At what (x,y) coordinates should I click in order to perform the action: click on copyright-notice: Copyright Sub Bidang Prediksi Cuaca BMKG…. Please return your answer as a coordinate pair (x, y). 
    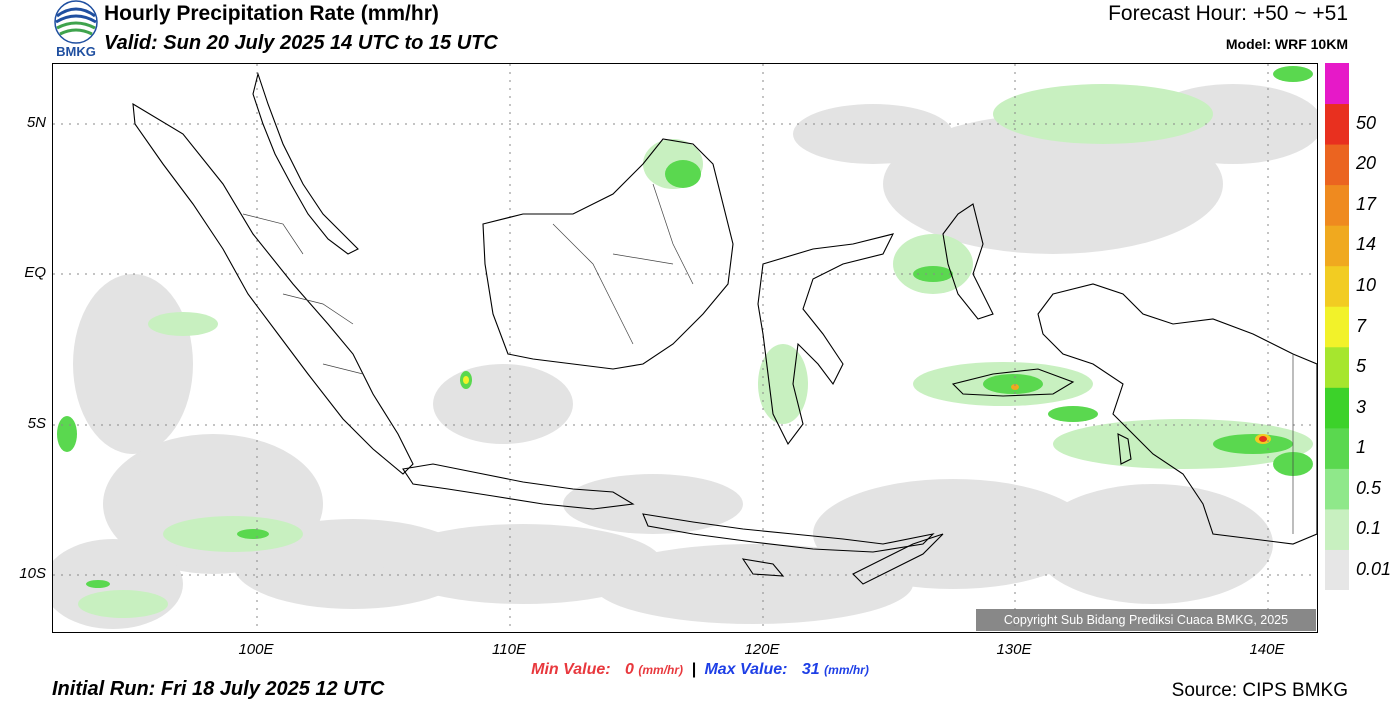
    Looking at the image, I should click on (1146, 620).